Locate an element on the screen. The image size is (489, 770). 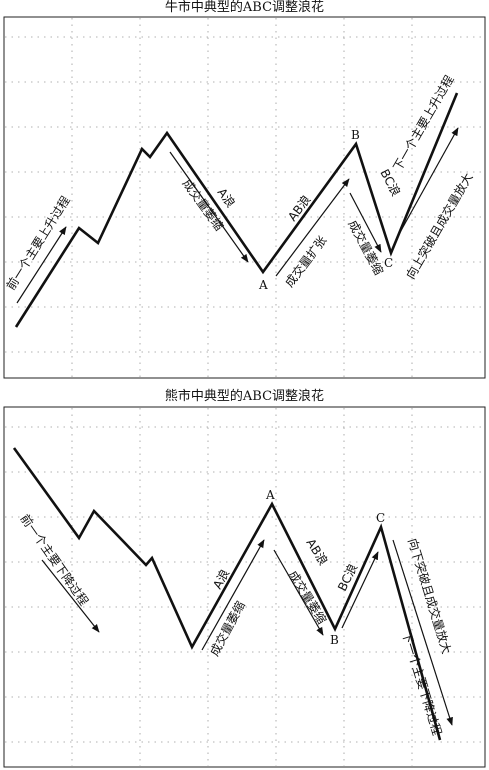
top-arrow-a is located at coordinates (209, 207).